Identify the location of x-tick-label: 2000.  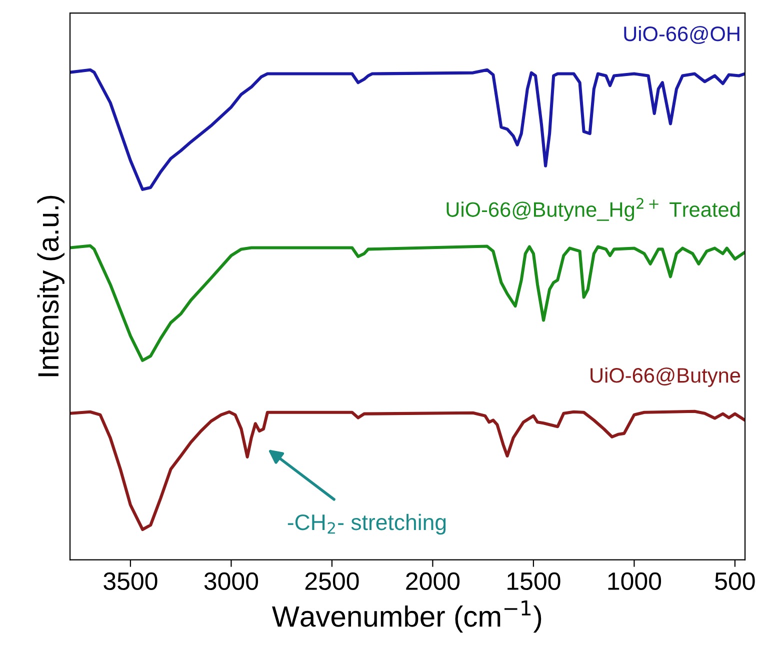
(433, 581).